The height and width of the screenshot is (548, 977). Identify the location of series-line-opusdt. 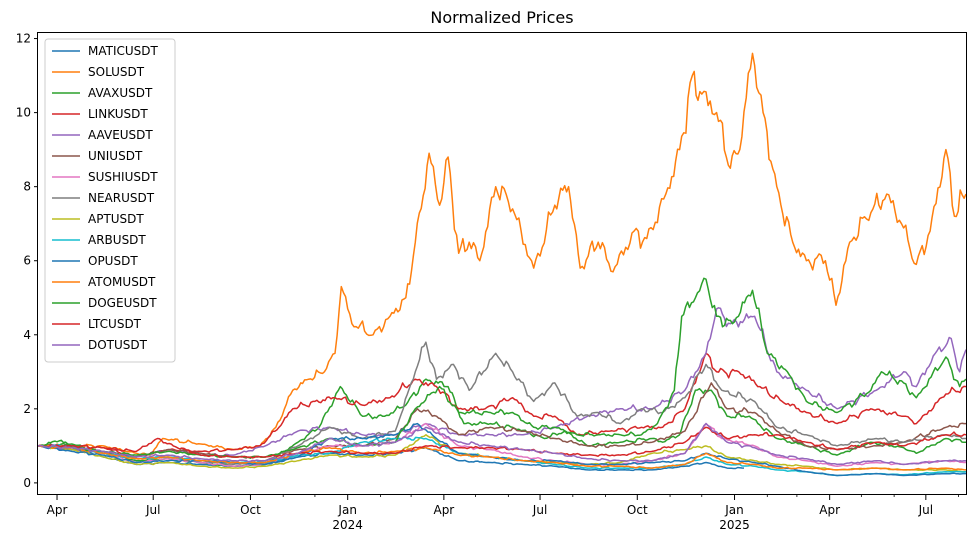
(502, 449).